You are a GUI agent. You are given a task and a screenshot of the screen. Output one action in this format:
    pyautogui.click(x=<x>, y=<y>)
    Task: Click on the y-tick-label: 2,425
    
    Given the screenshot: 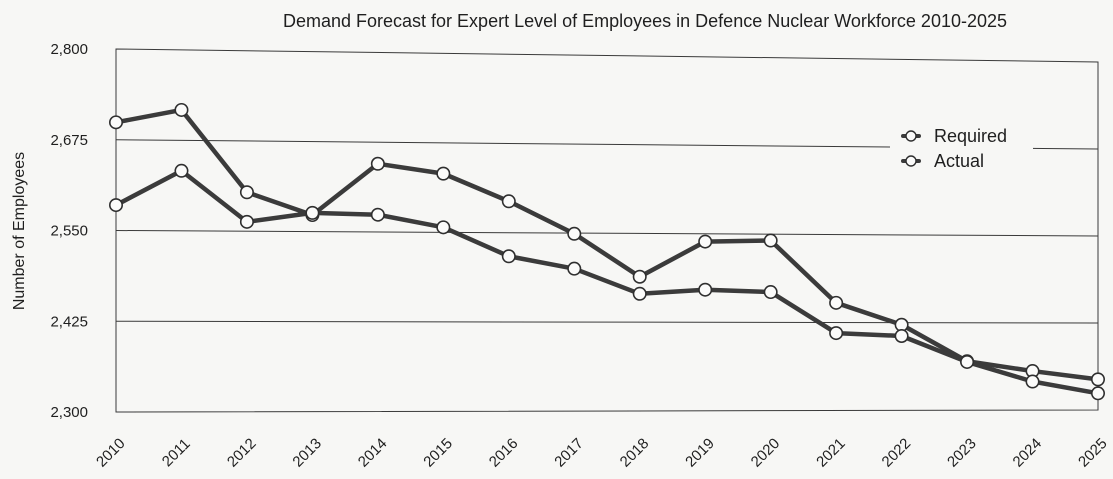 What is the action you would take?
    pyautogui.click(x=69, y=321)
    